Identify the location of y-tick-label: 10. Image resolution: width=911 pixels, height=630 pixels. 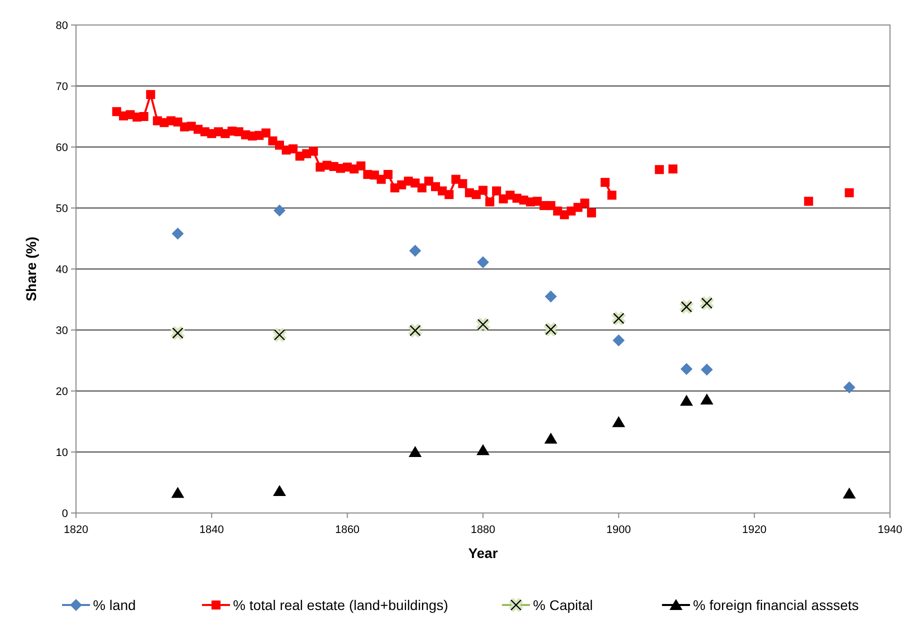
(62, 452).